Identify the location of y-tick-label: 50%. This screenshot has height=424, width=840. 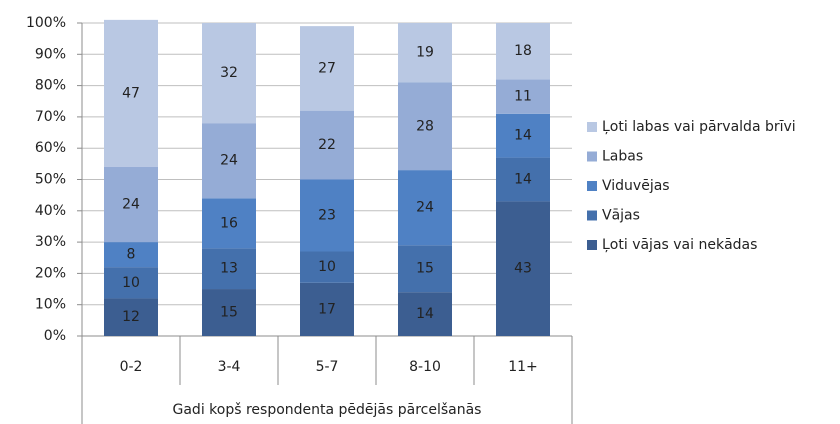
(50, 180).